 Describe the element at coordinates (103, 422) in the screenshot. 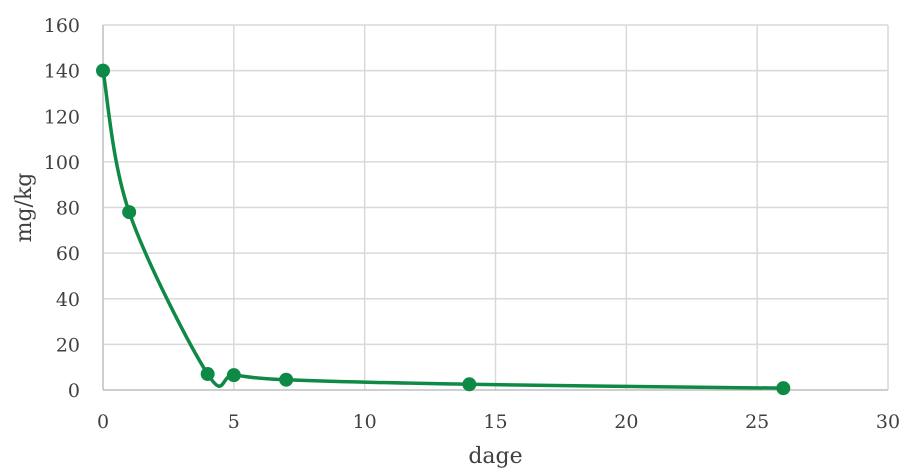

I see `x-tick-label: 0` at that location.